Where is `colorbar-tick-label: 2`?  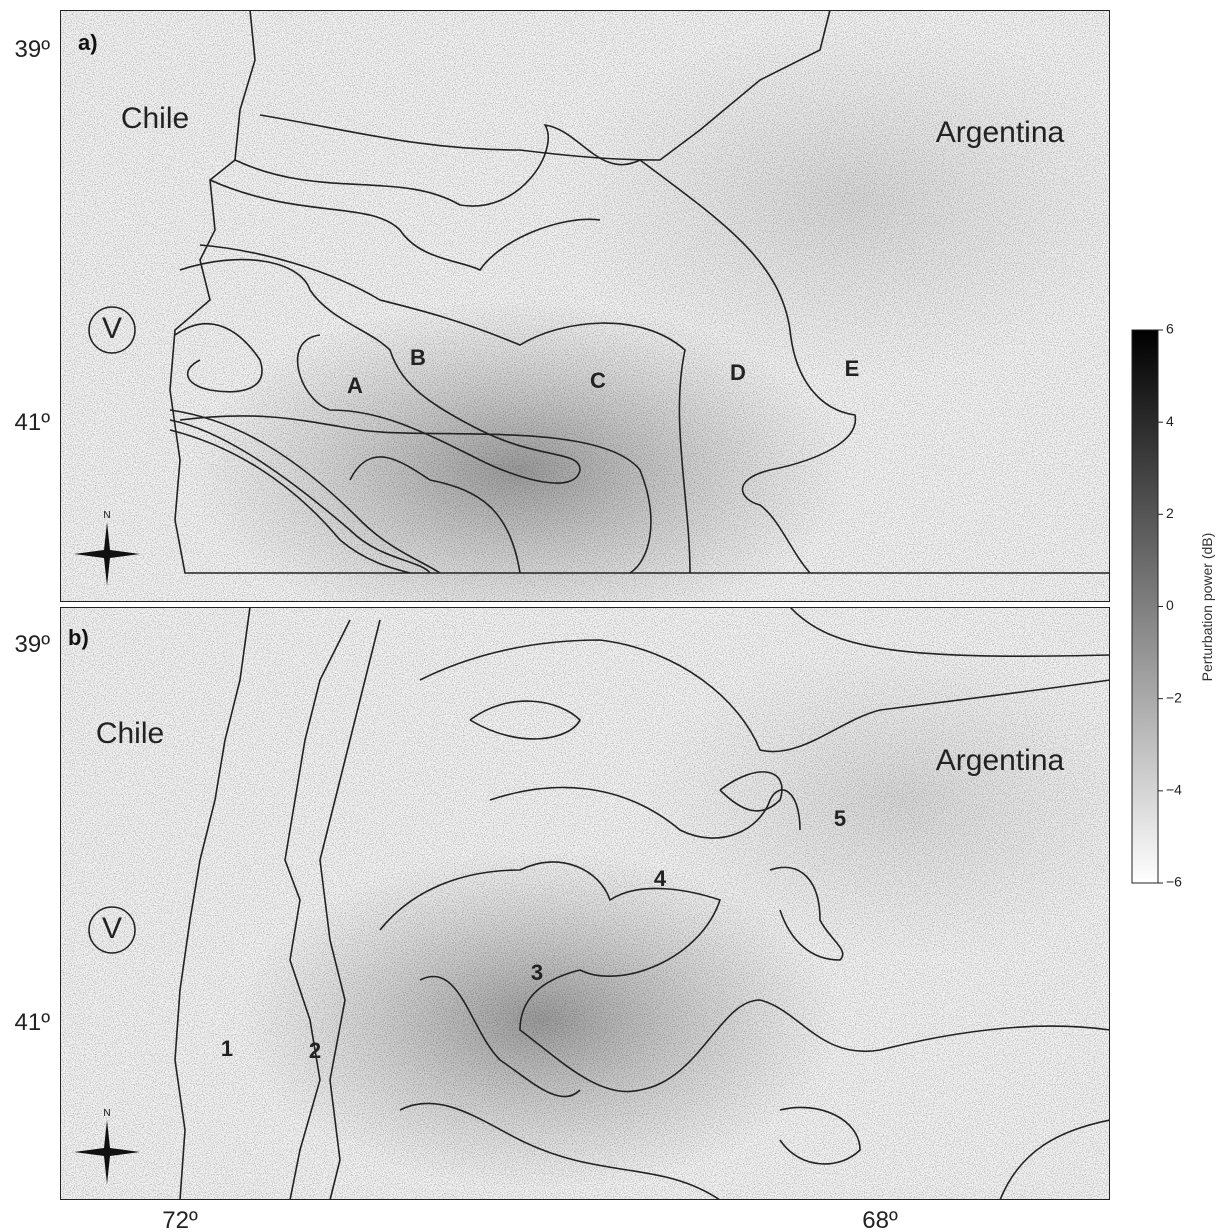
colorbar-tick-label: 2 is located at coordinates (1170, 513).